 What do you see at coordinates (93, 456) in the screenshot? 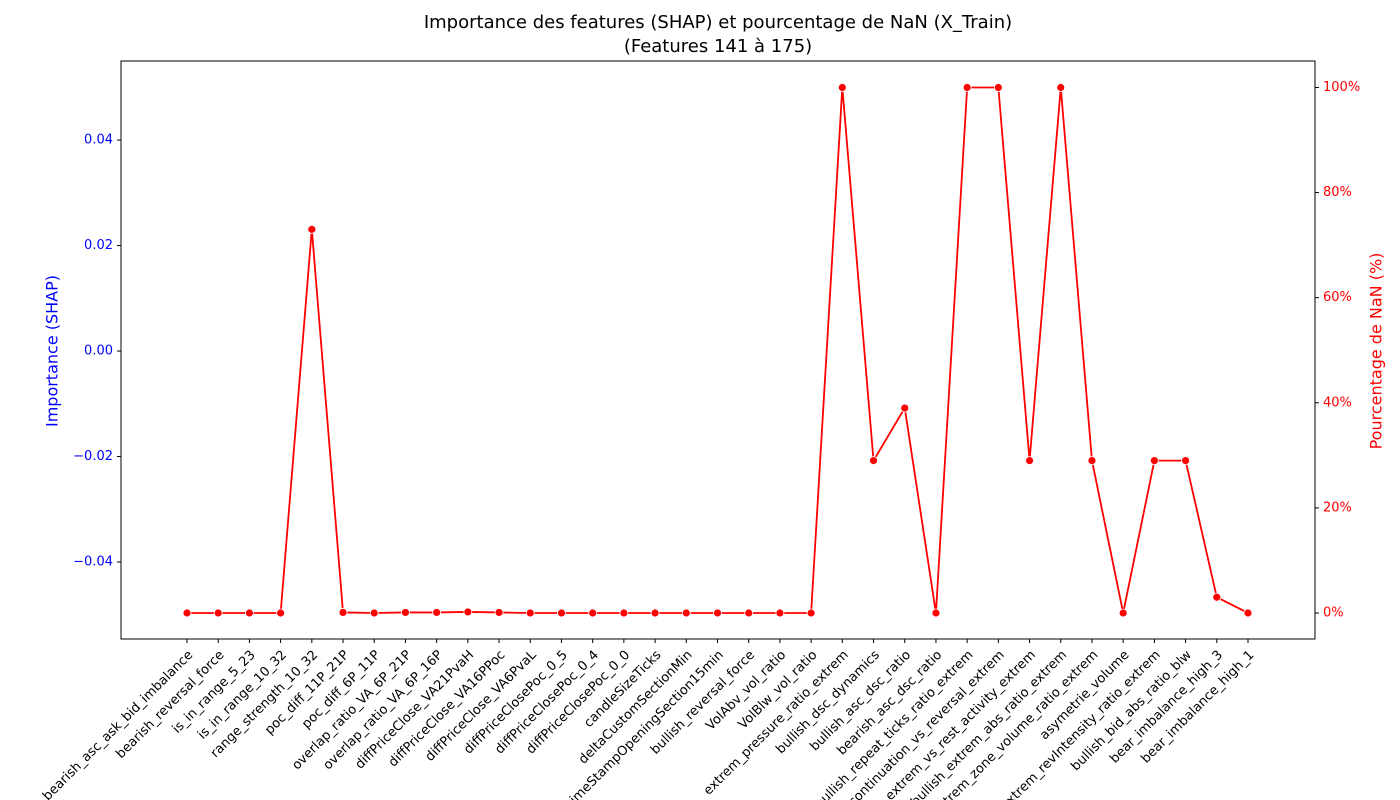
I see `y-tick-label: −0.02` at bounding box center [93, 456].